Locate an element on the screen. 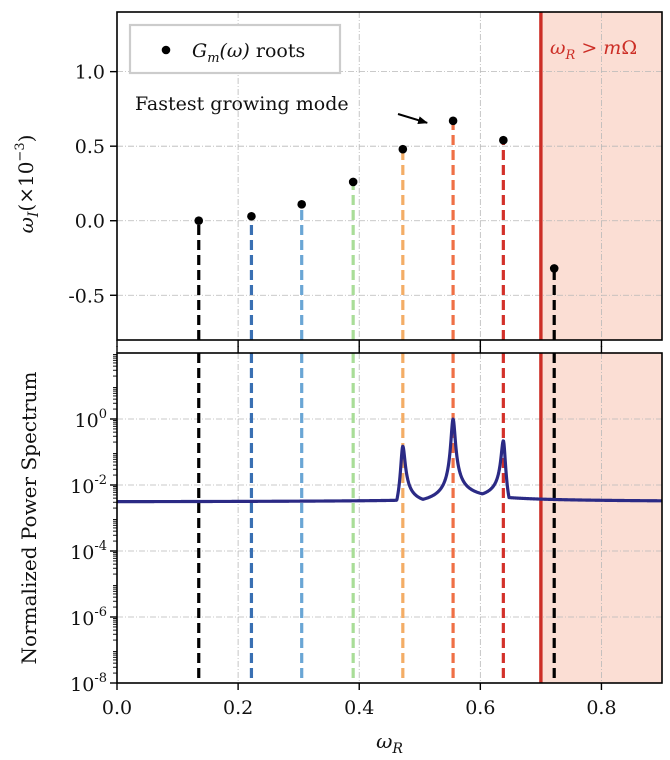 The image size is (670, 760). bottom-y-tick-label: 10⁻⁸ is located at coordinates (88, 683).